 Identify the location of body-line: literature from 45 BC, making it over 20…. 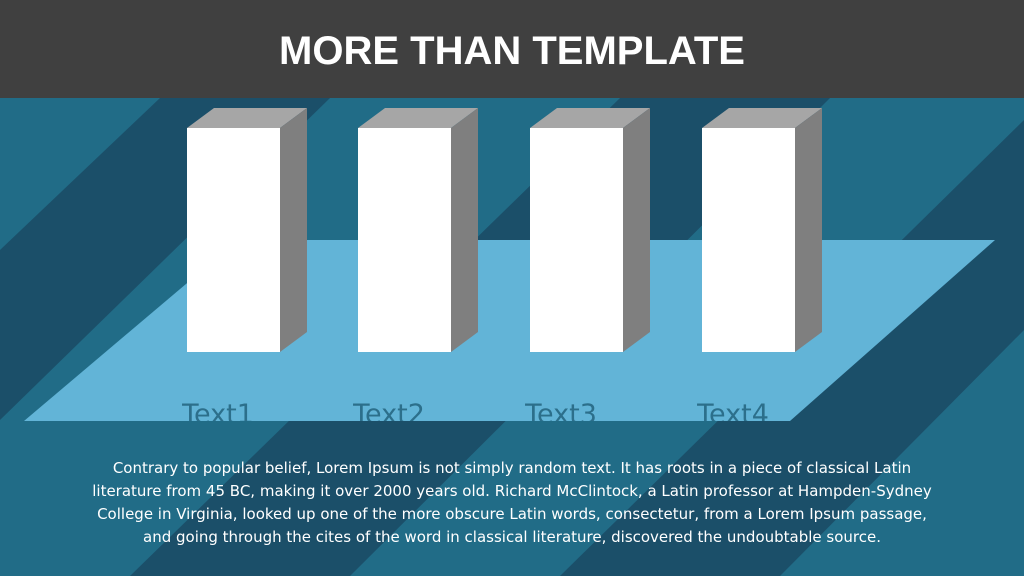
(512, 491).